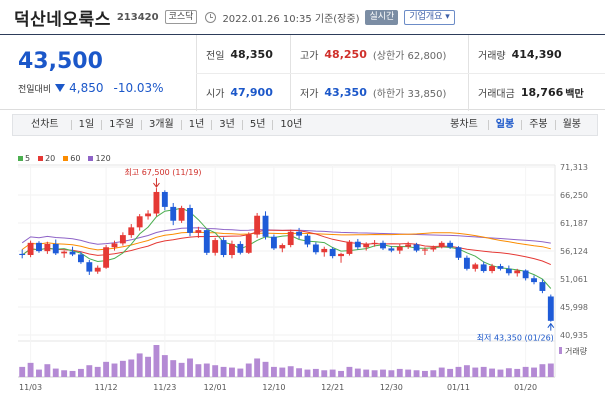  I want to click on tab-period-5y: 5년, so click(257, 124).